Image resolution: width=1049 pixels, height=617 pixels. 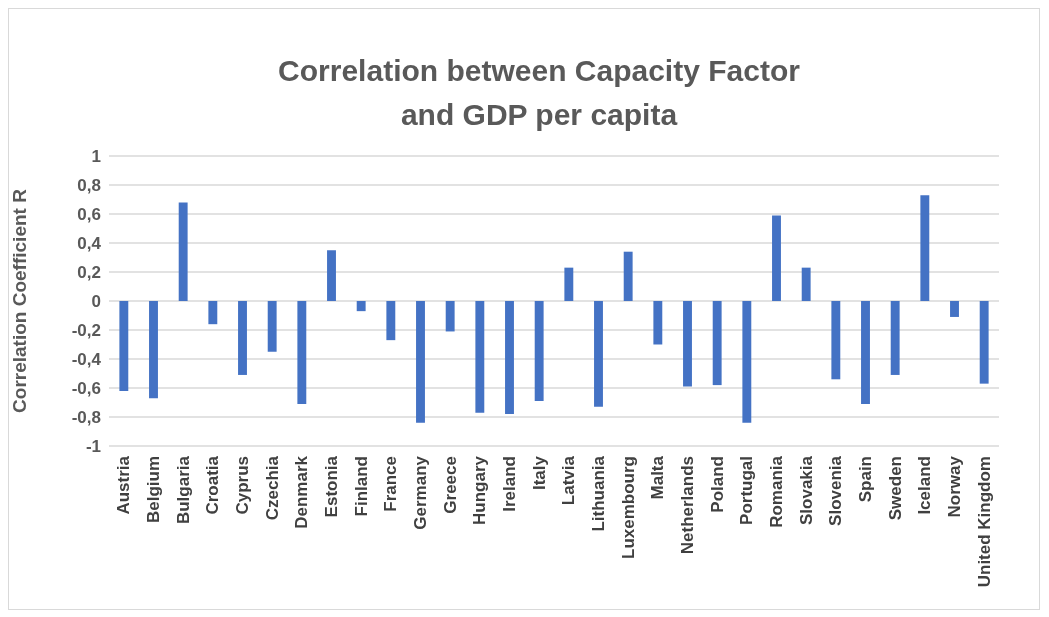 I want to click on x-tick-label: Estonia, so click(x=331, y=486).